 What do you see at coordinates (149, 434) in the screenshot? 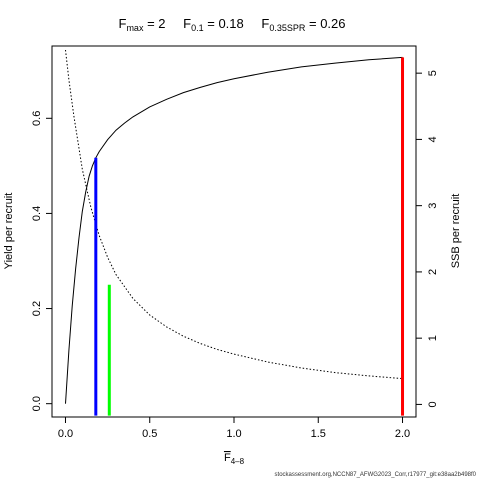
I see `x-tick-label: 0.5` at bounding box center [149, 434].